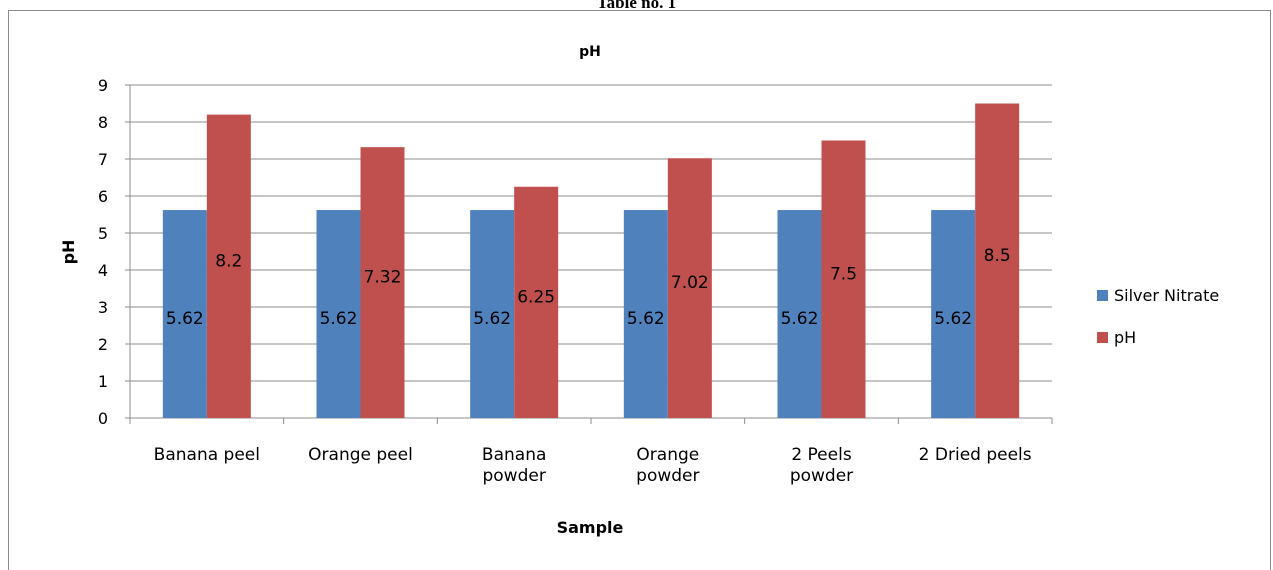 The width and height of the screenshot is (1273, 570). I want to click on x-category-label: 2 Dried peels, so click(975, 455).